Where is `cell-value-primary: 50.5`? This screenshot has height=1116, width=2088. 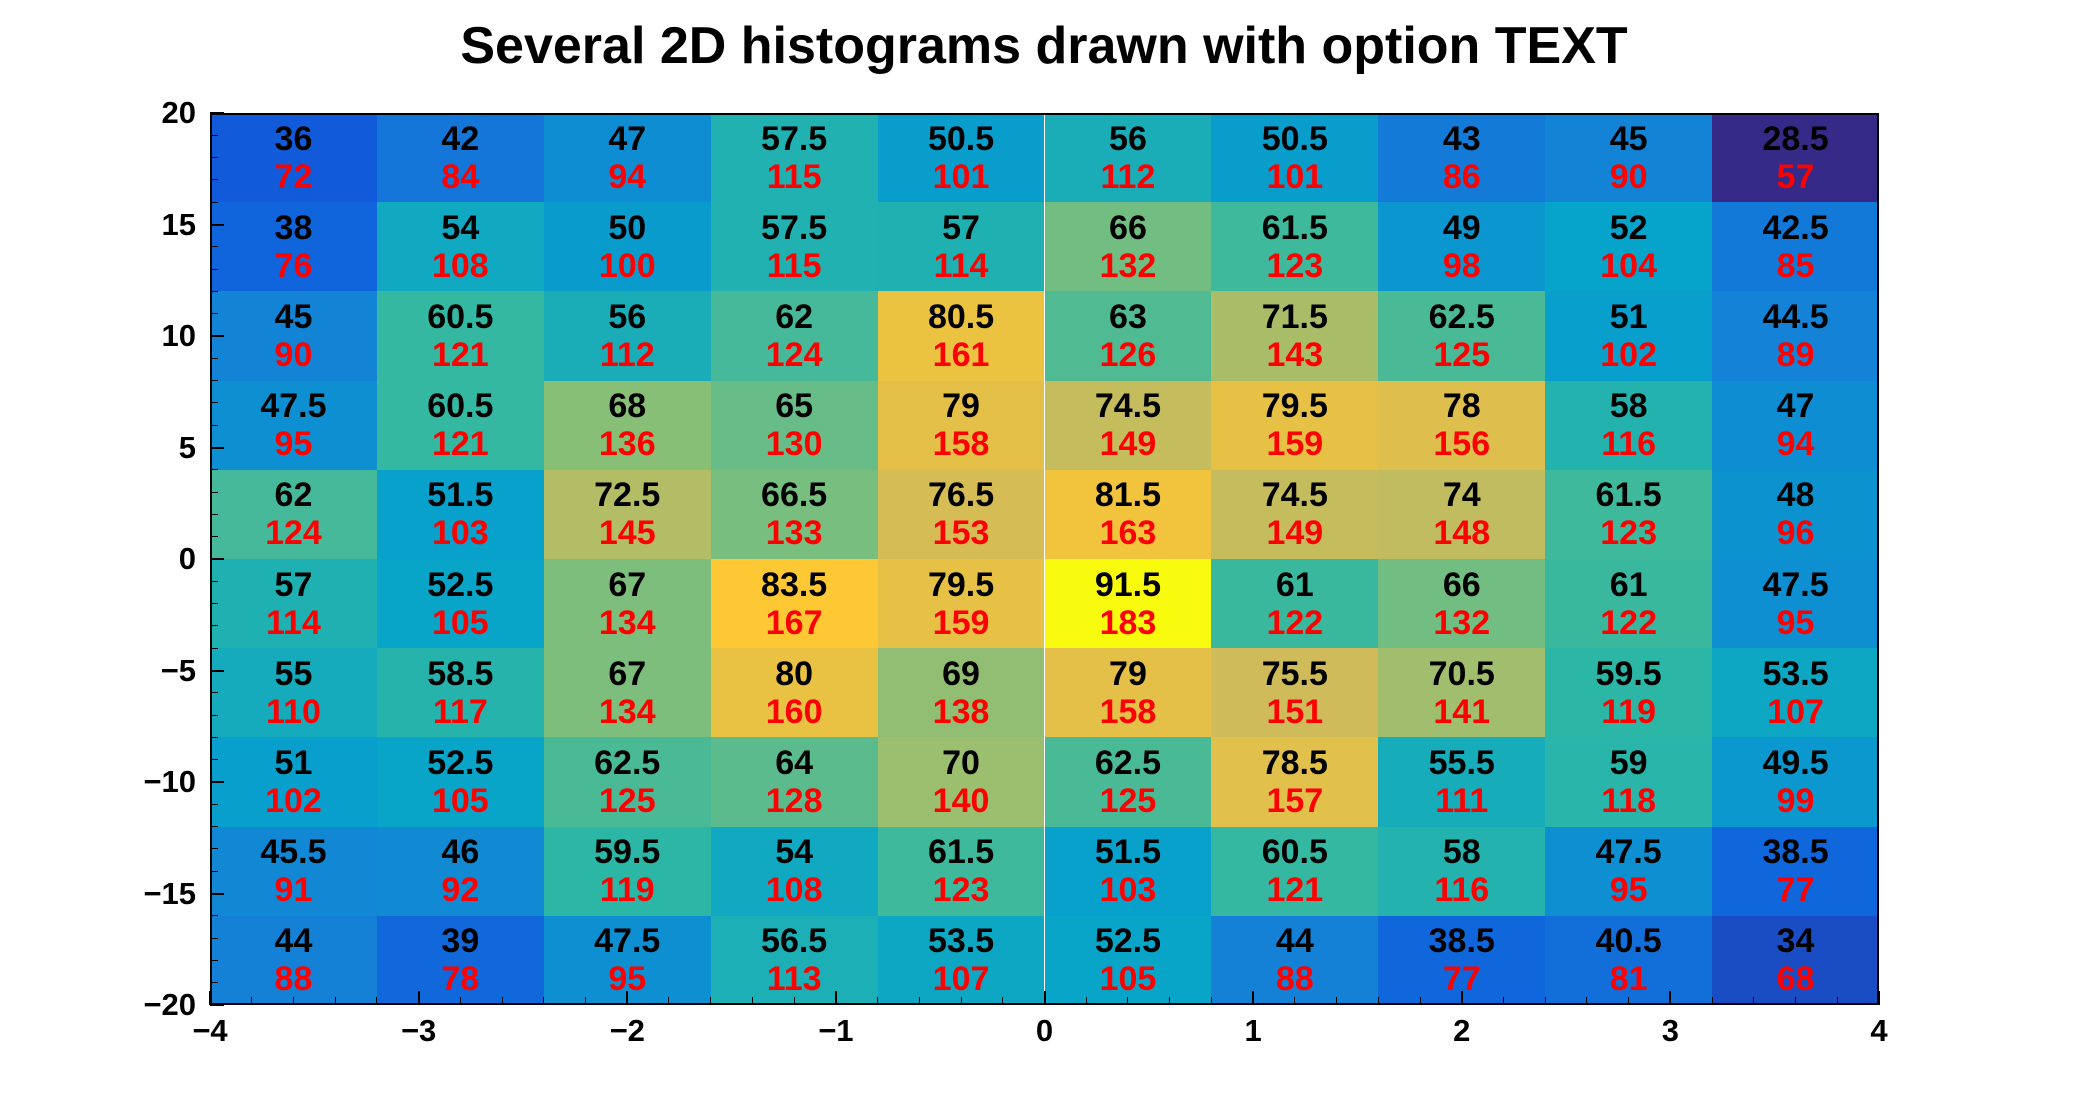
cell-value-primary: 50.5 is located at coordinates (961, 138).